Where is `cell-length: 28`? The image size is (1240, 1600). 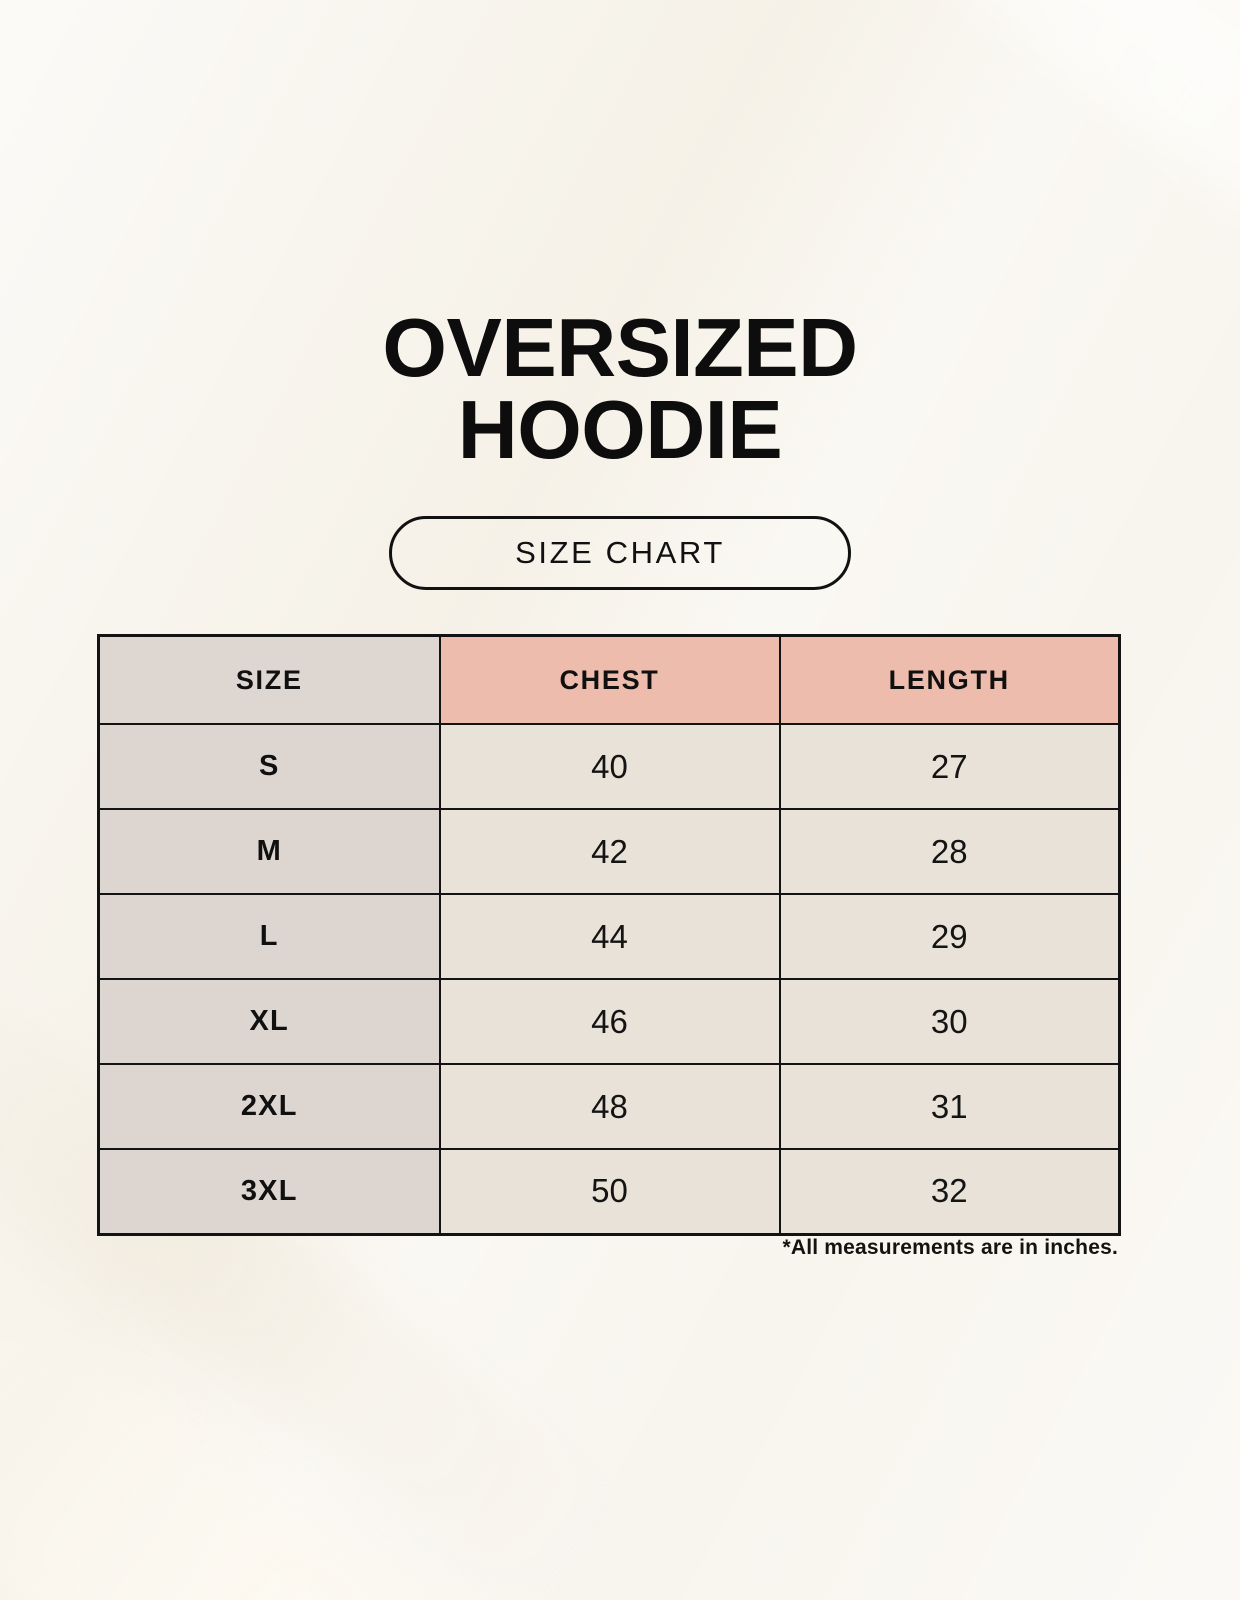 cell-length: 28 is located at coordinates (949, 851).